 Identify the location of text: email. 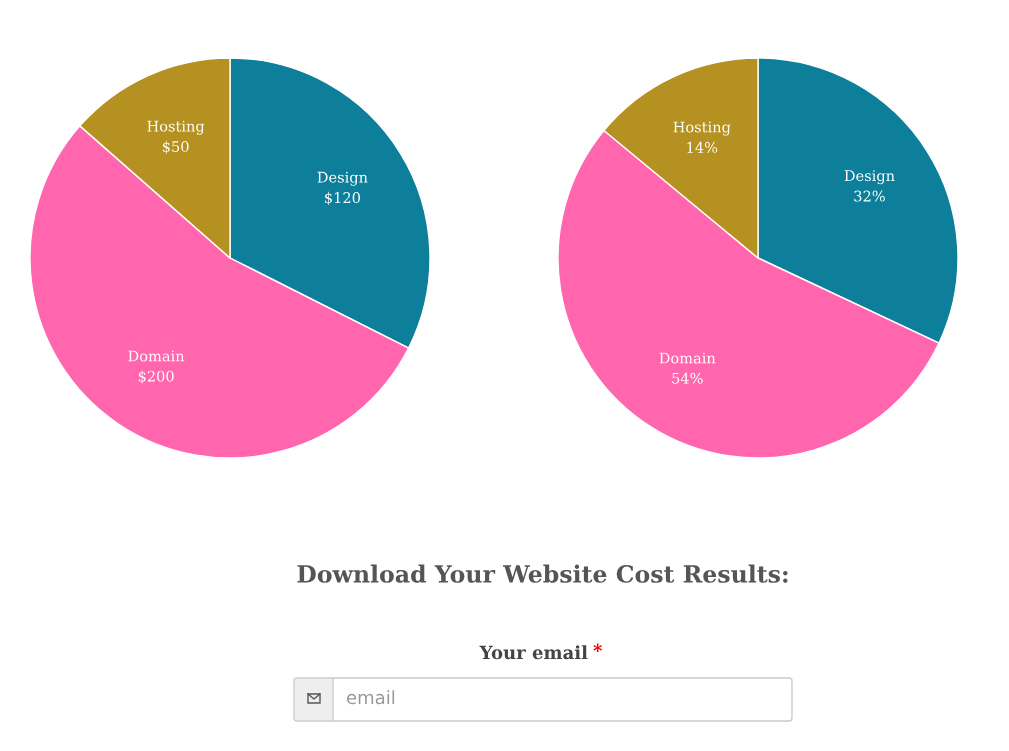
(371, 697).